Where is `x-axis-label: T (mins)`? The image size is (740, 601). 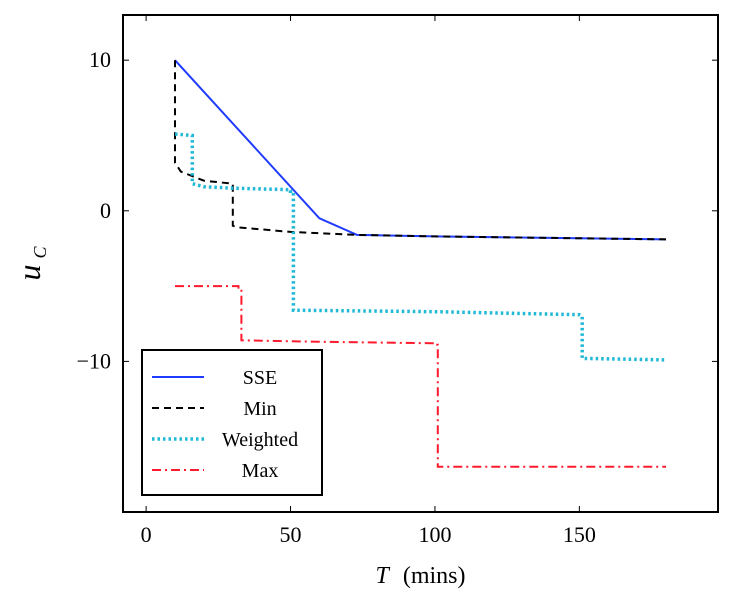 x-axis-label: T (mins) is located at coordinates (420, 576).